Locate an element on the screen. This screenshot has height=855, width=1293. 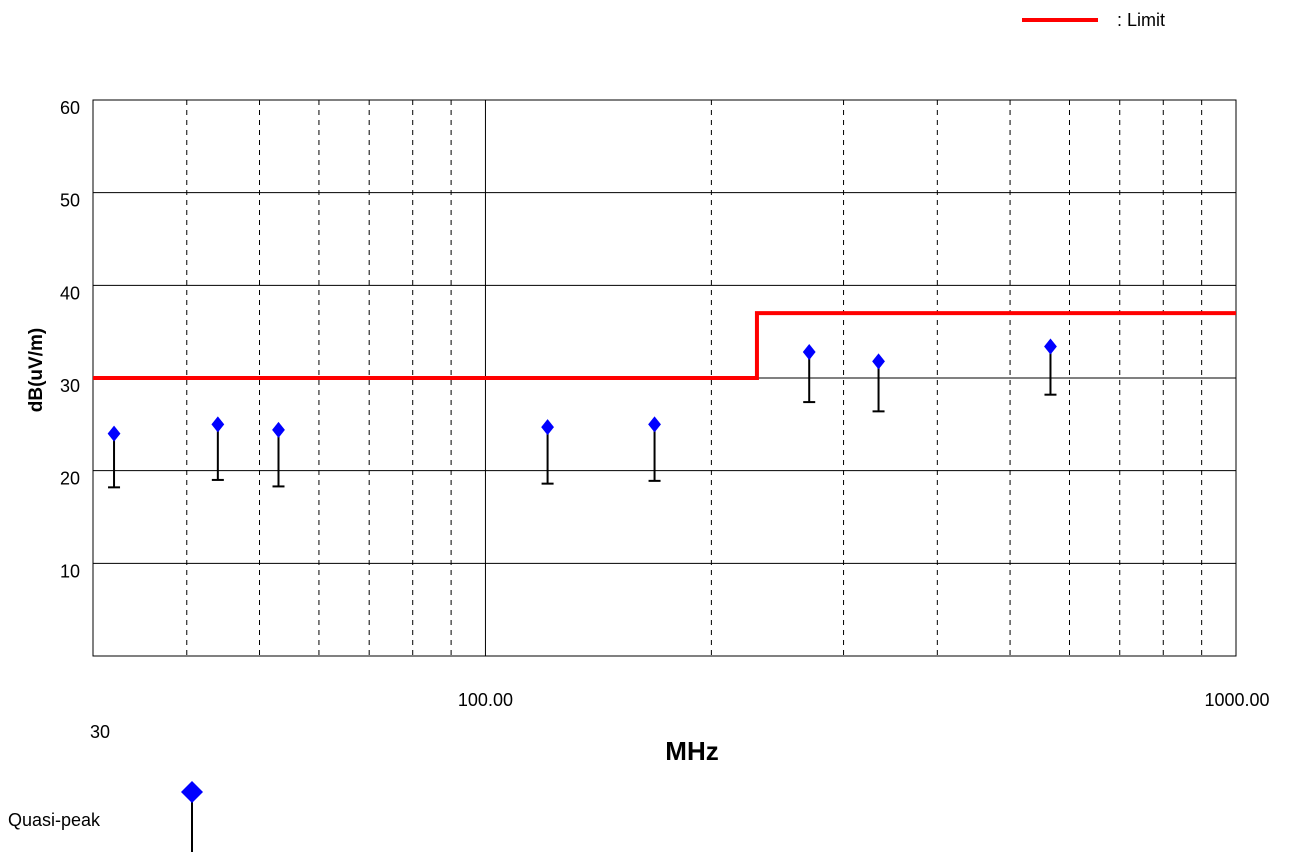
y-tick-label: 20 is located at coordinates (70, 479).